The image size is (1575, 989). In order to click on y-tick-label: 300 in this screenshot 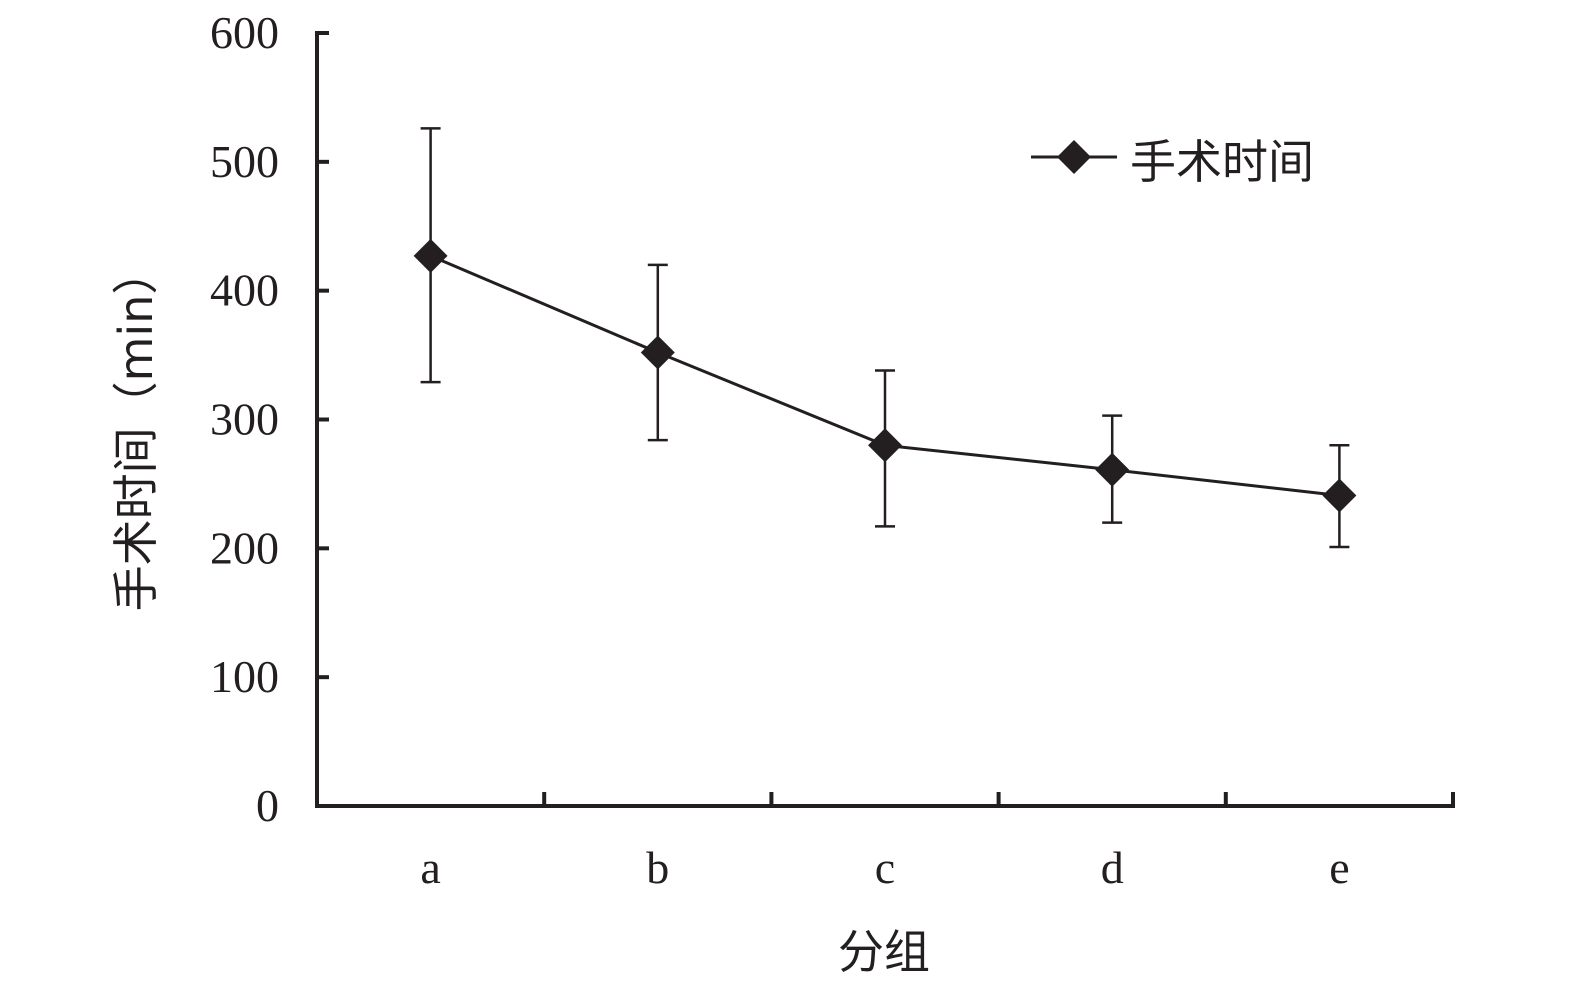, I will do `click(244, 419)`.